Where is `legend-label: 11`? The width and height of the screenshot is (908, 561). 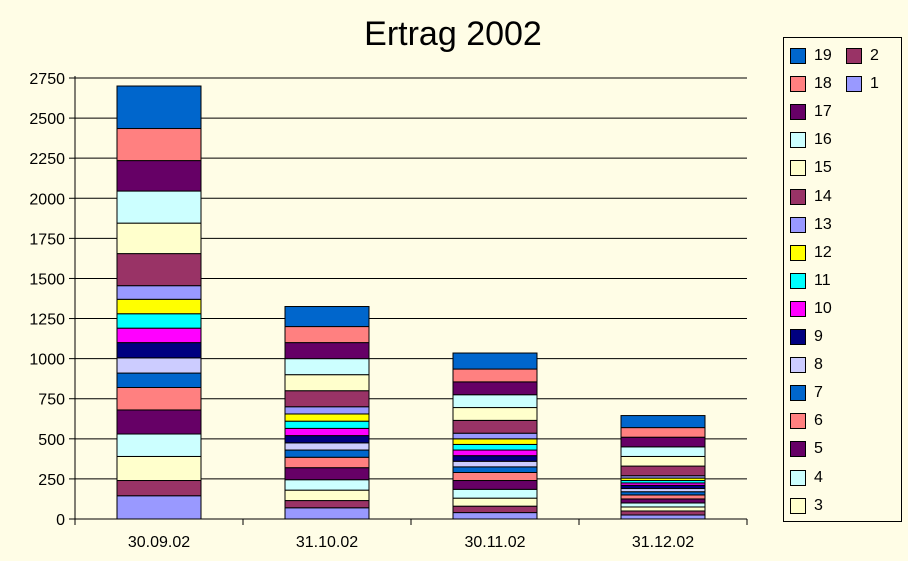
legend-label: 11 is located at coordinates (822, 280).